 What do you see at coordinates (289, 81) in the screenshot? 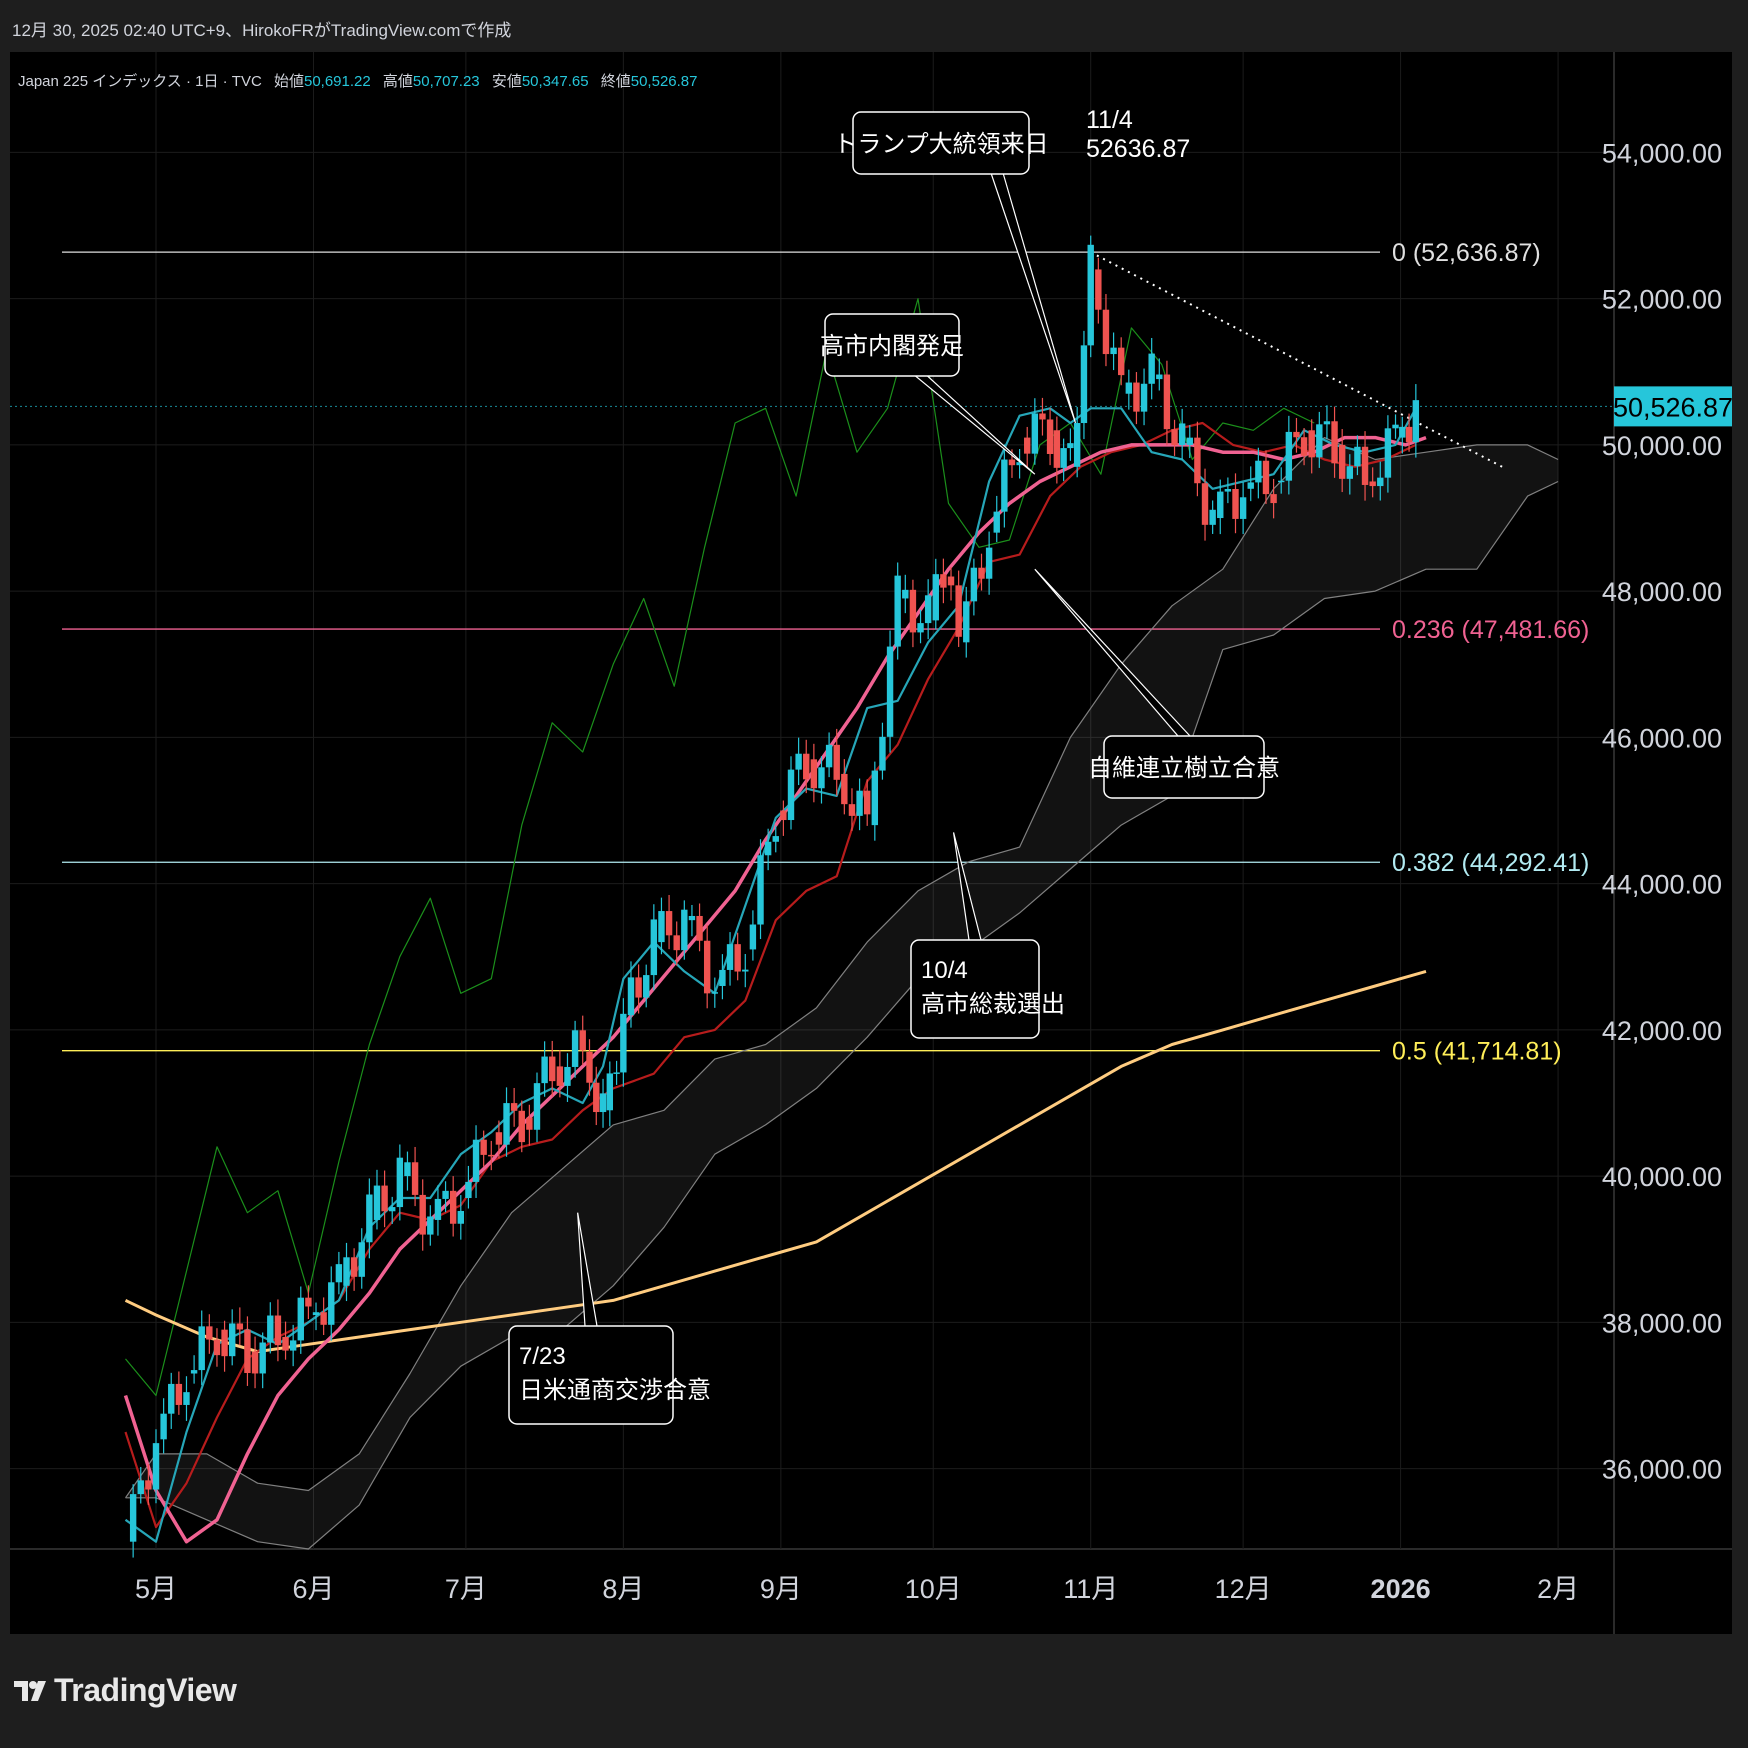
I see `open-label: 始値` at bounding box center [289, 81].